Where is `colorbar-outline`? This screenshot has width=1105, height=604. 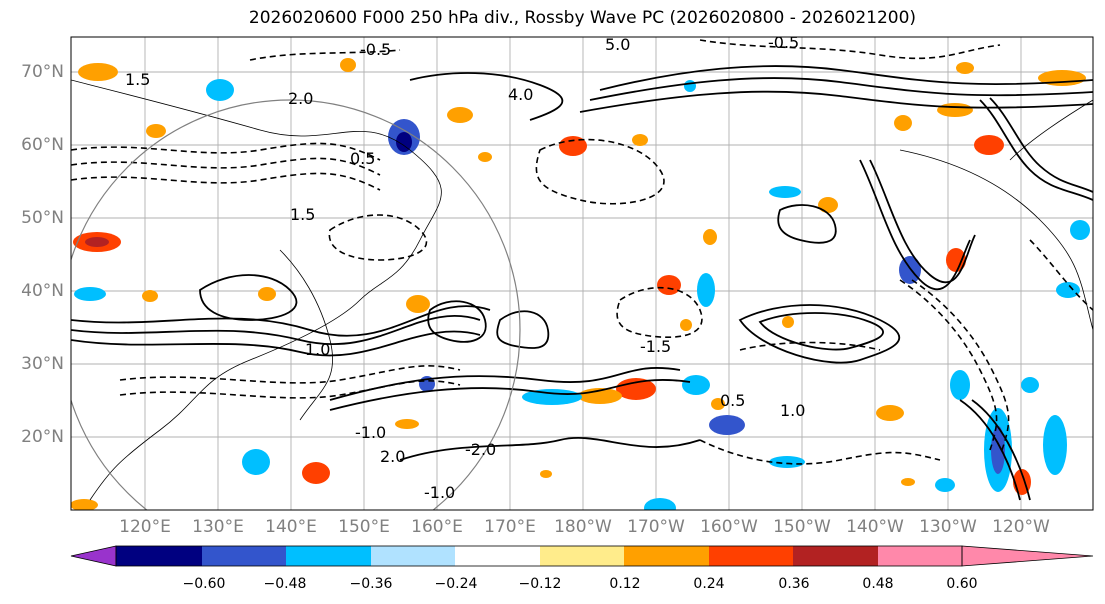
colorbar-outline is located at coordinates (539, 556).